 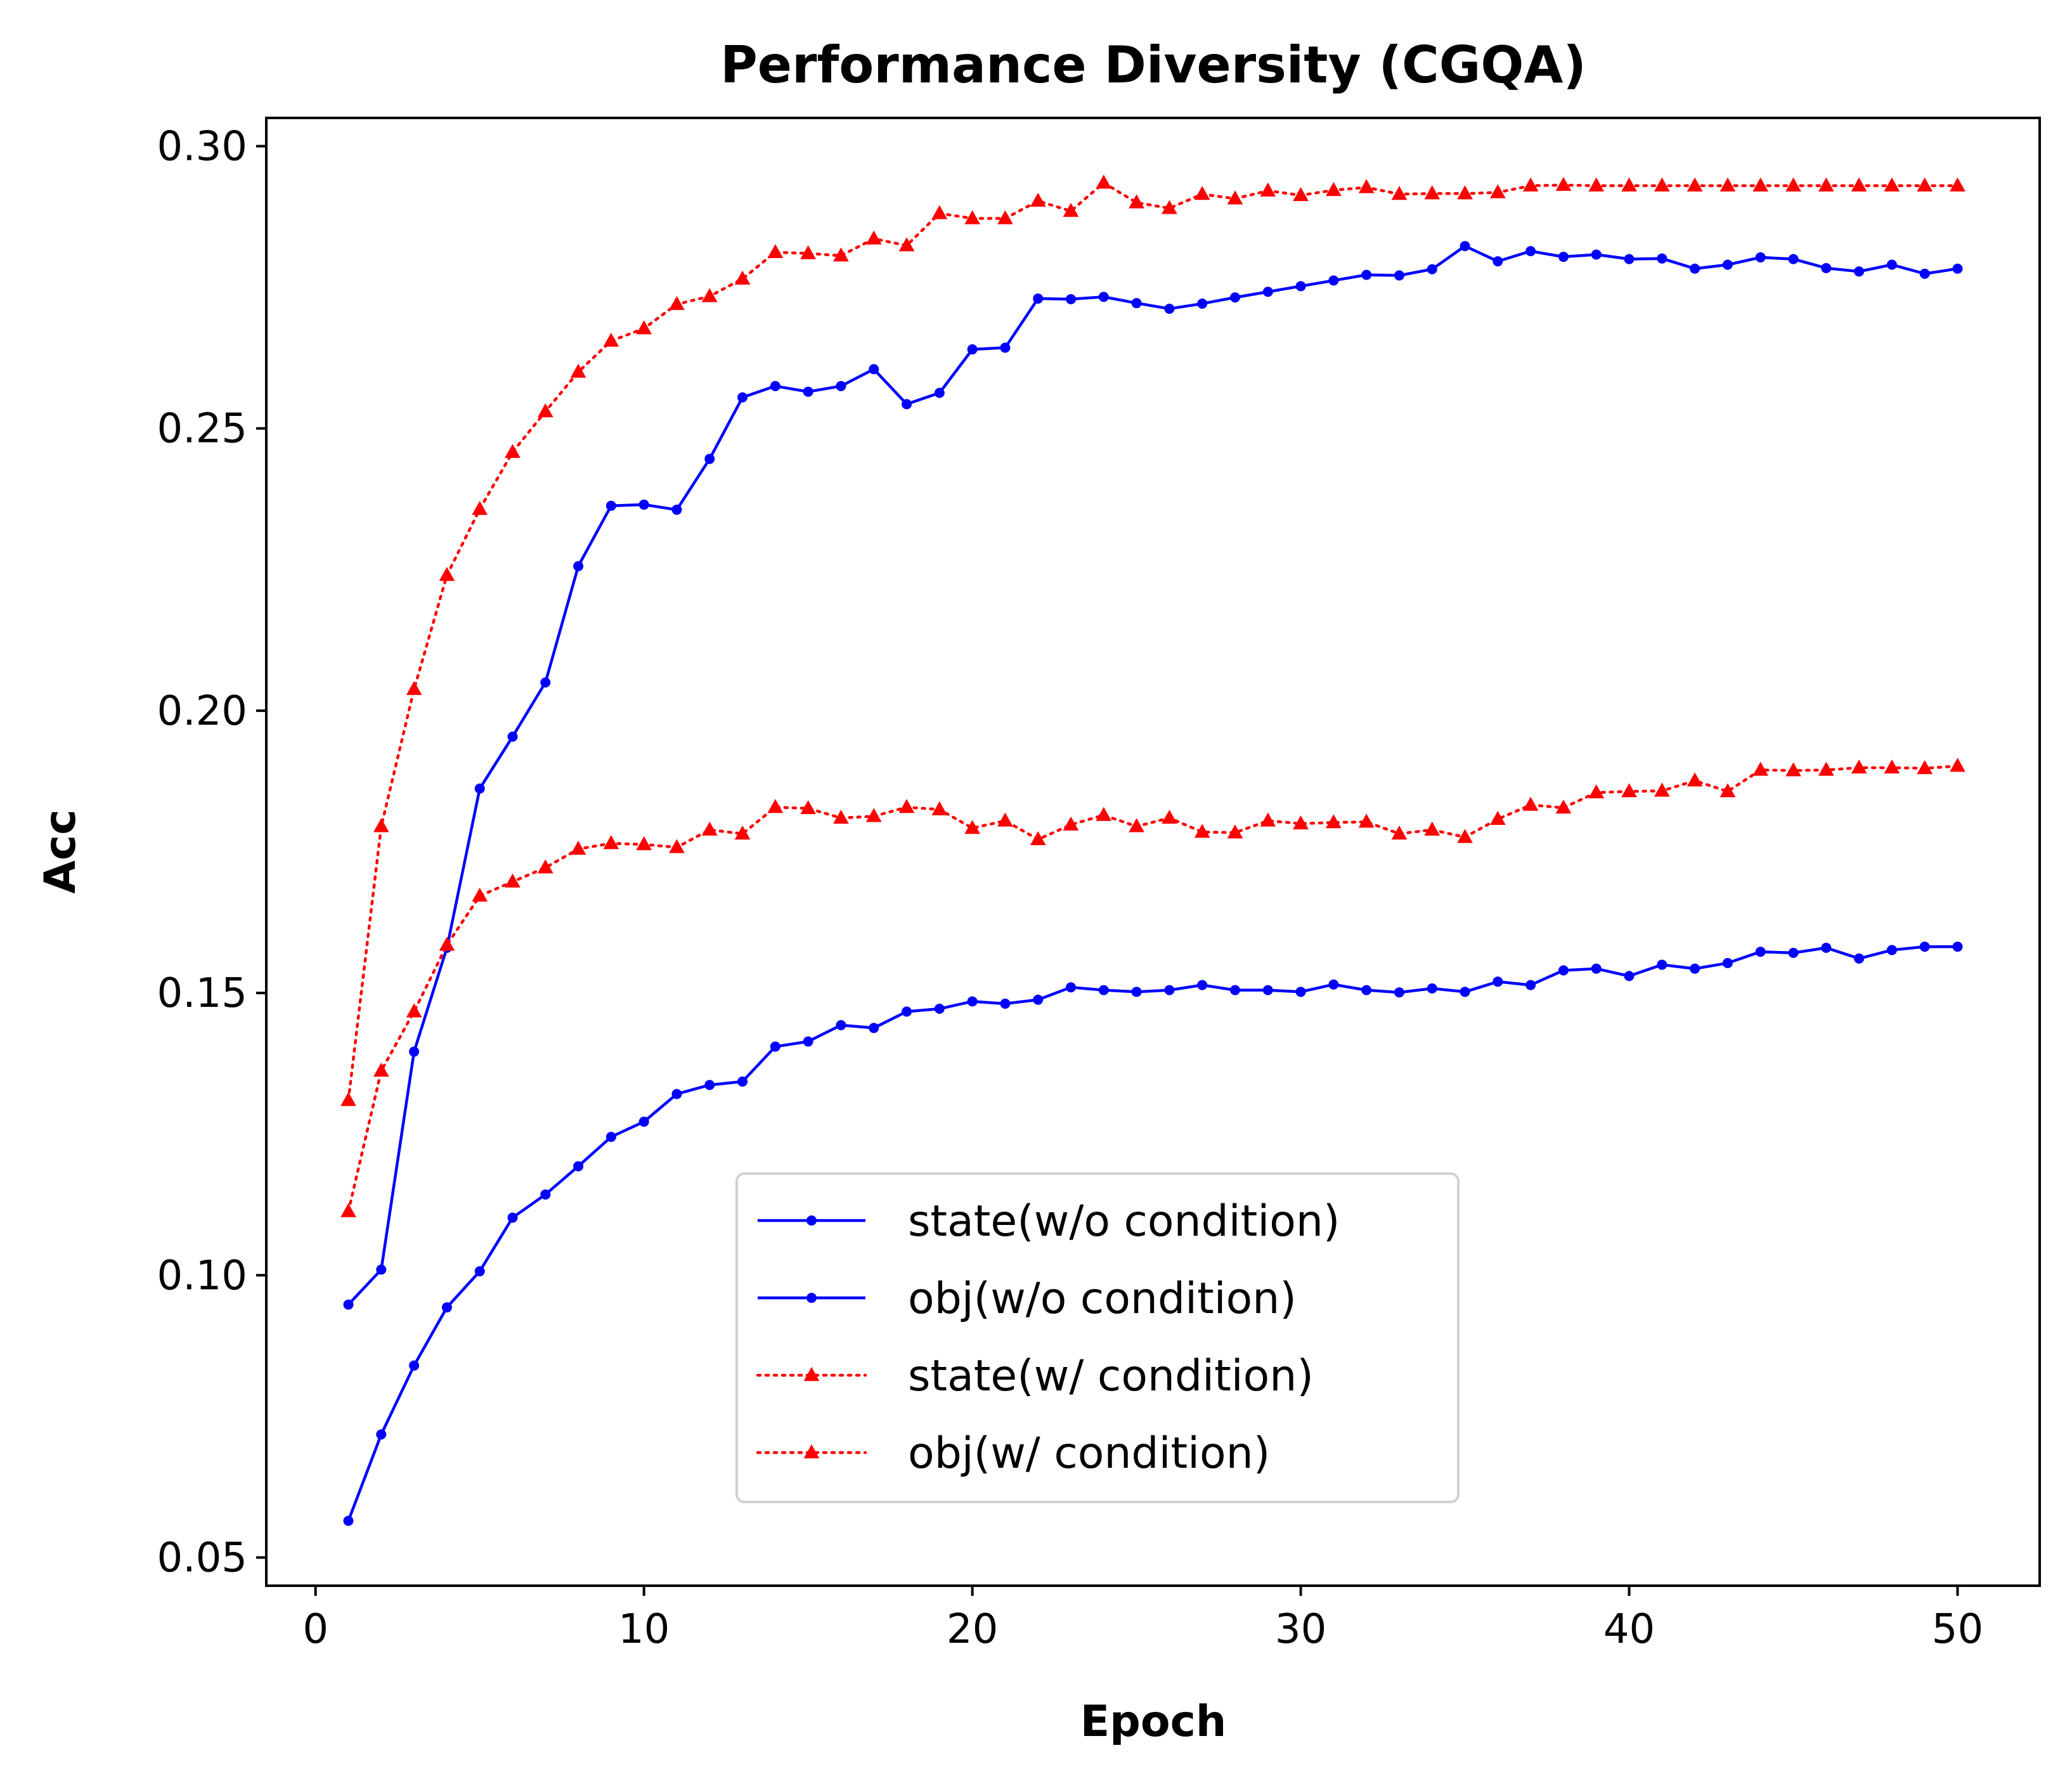 I want to click on x-tick-label: 10, so click(x=644, y=1629).